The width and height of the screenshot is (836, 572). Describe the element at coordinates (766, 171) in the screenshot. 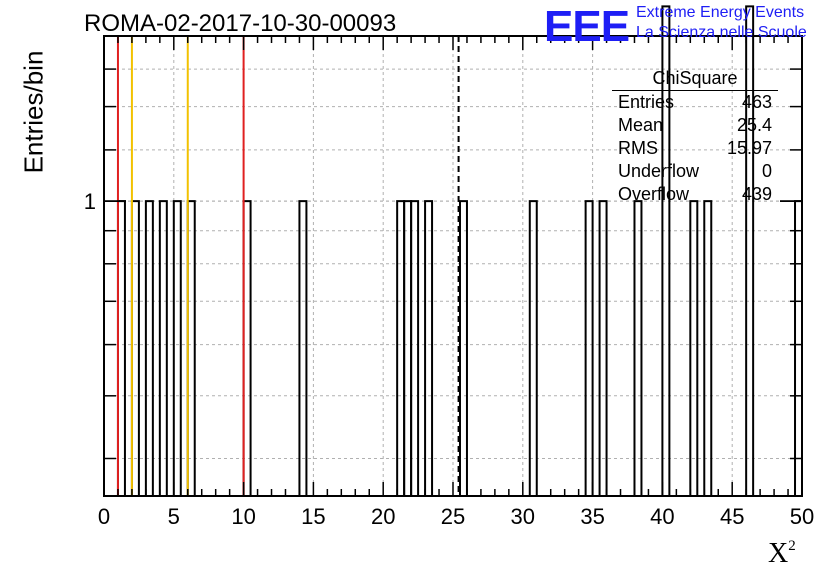

I see `stats-value: 0` at that location.